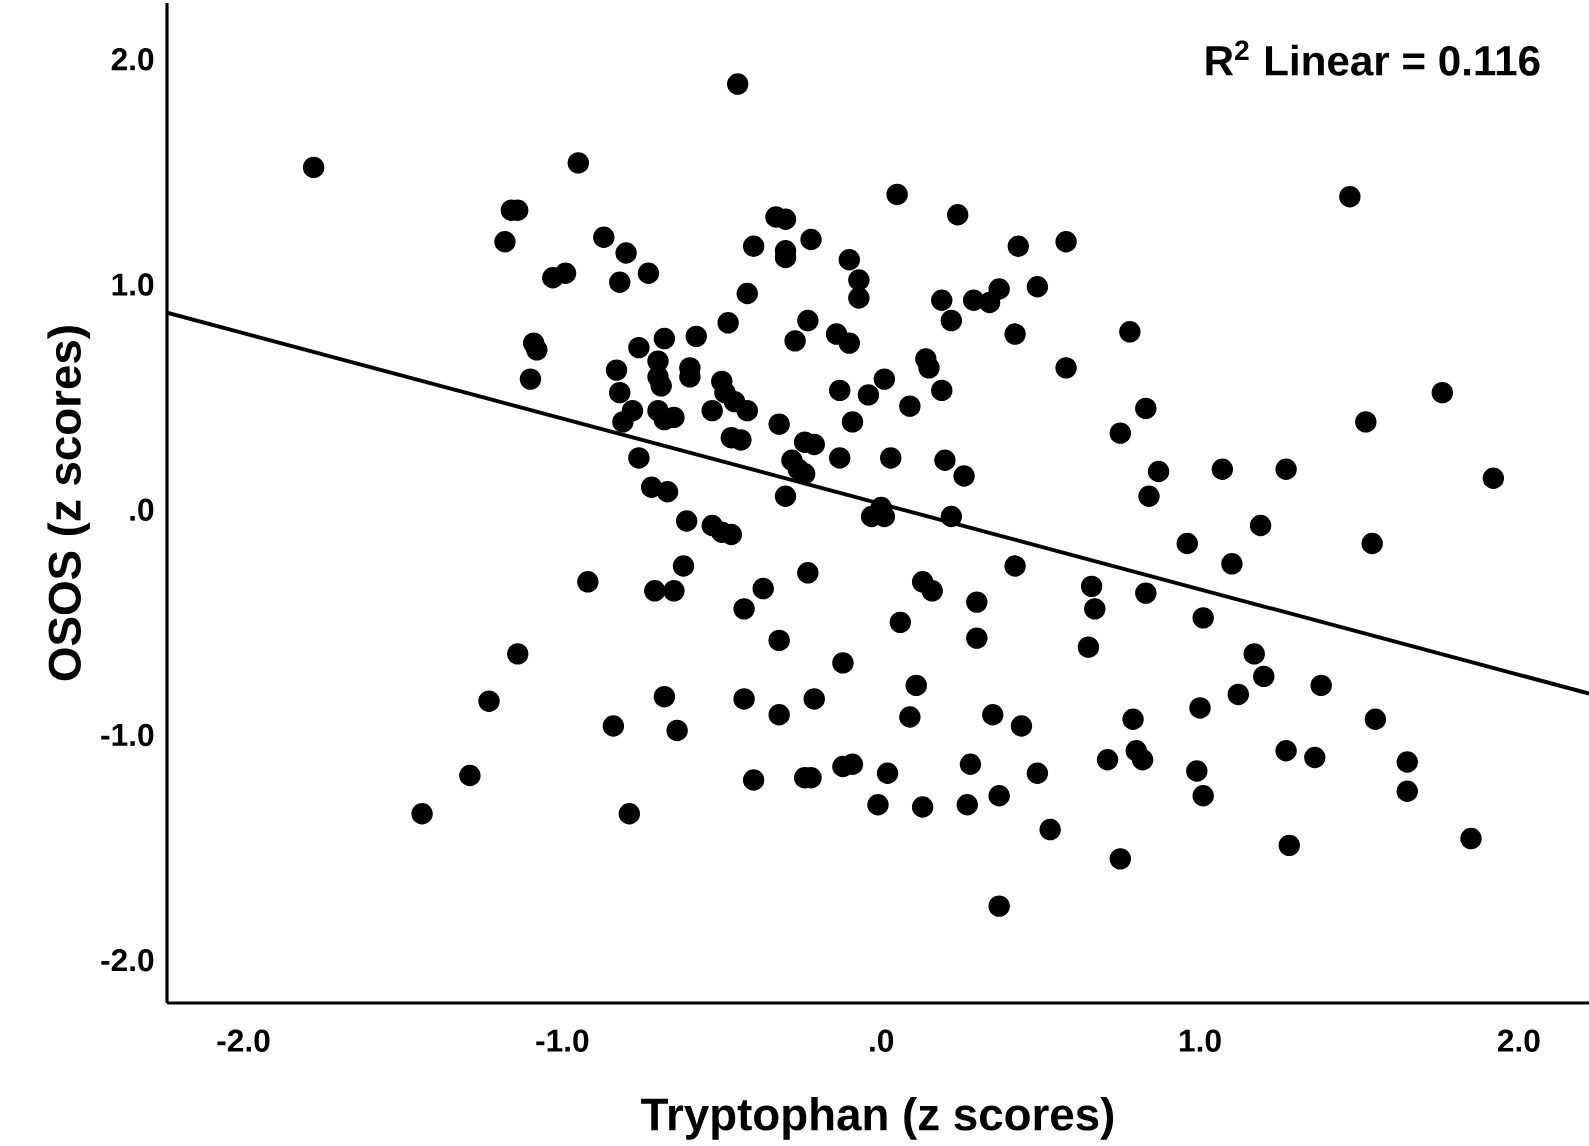  Describe the element at coordinates (1518, 1040) in the screenshot. I see `x-tick-label: 2.0` at that location.